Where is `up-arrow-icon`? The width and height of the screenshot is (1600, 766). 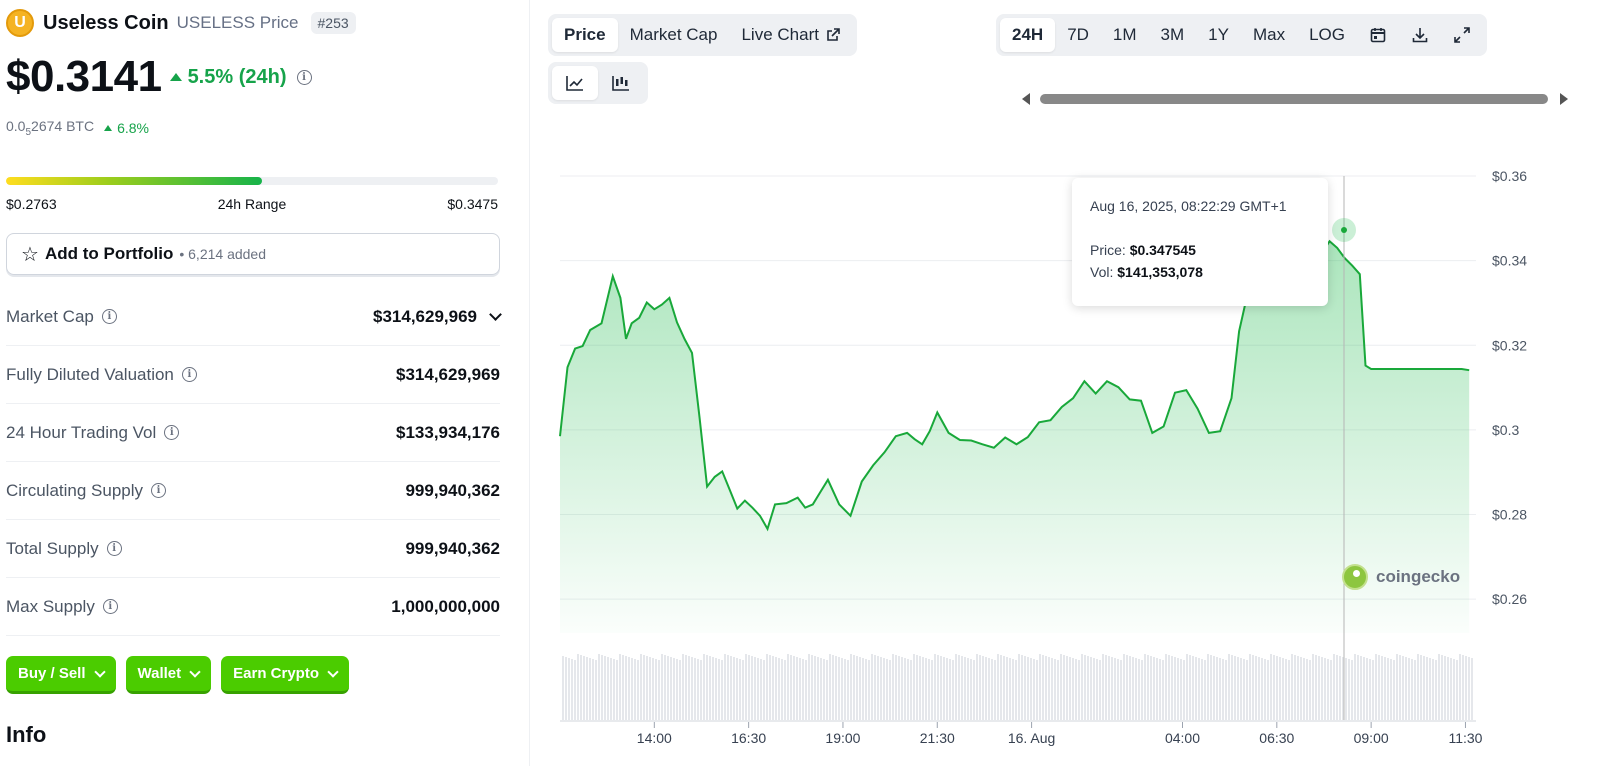 up-arrow-icon is located at coordinates (175, 77).